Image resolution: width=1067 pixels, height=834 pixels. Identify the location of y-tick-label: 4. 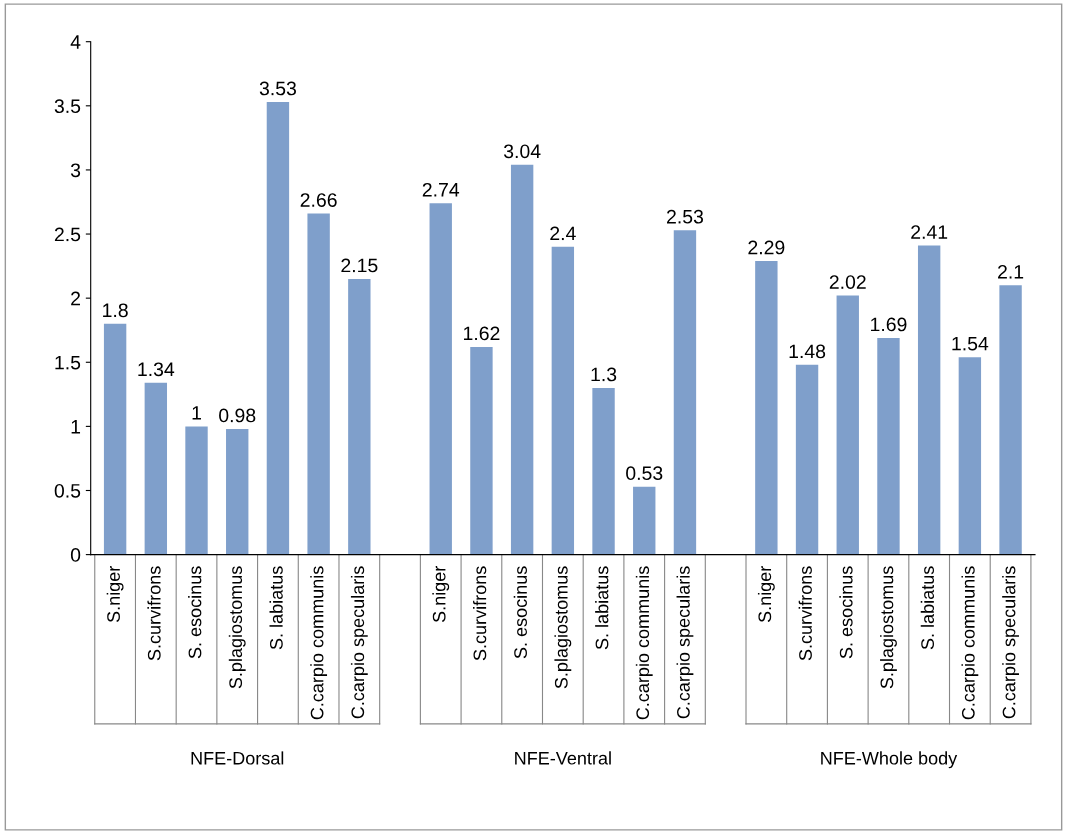
(75, 42).